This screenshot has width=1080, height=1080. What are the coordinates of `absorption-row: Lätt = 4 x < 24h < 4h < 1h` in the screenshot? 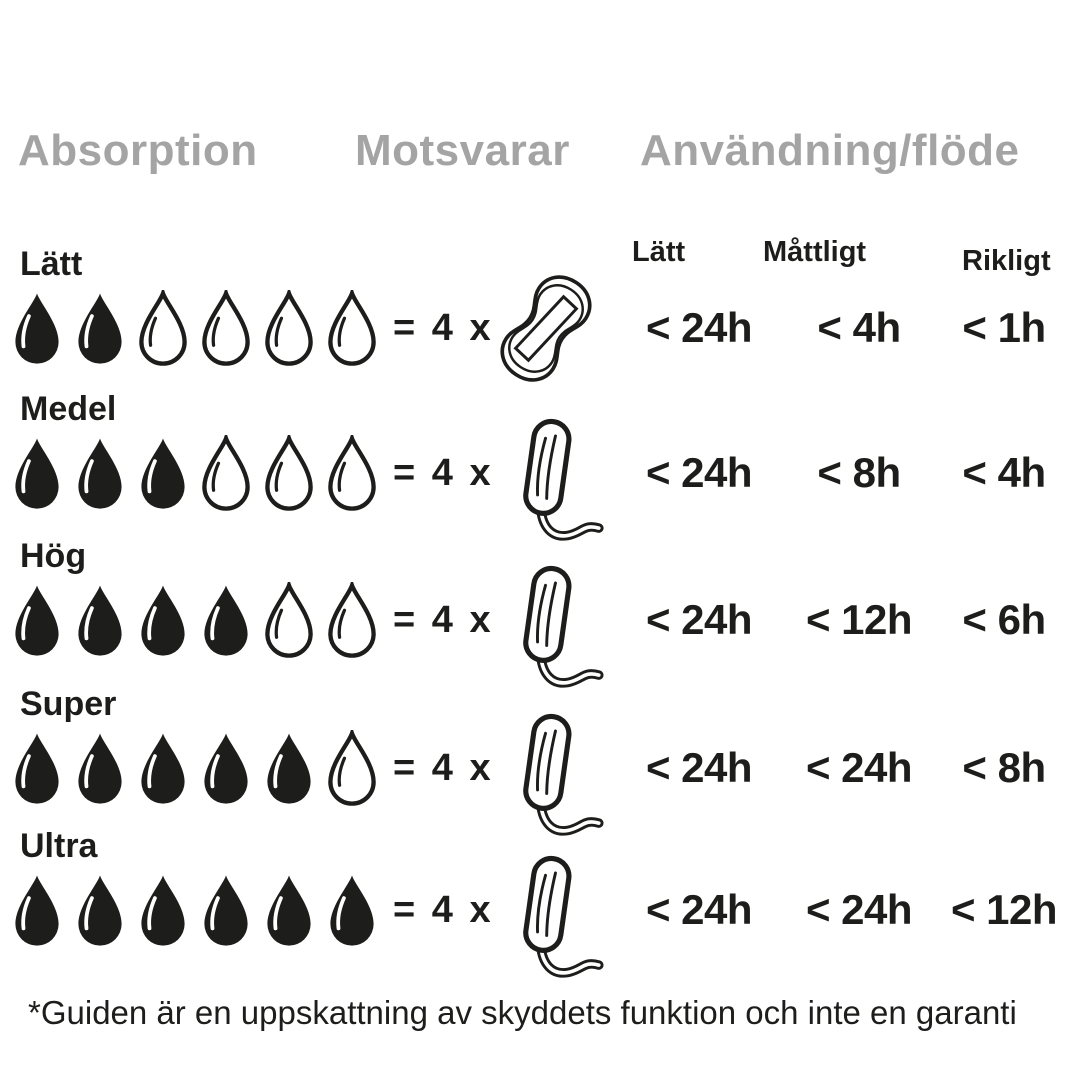 It's located at (540, 319).